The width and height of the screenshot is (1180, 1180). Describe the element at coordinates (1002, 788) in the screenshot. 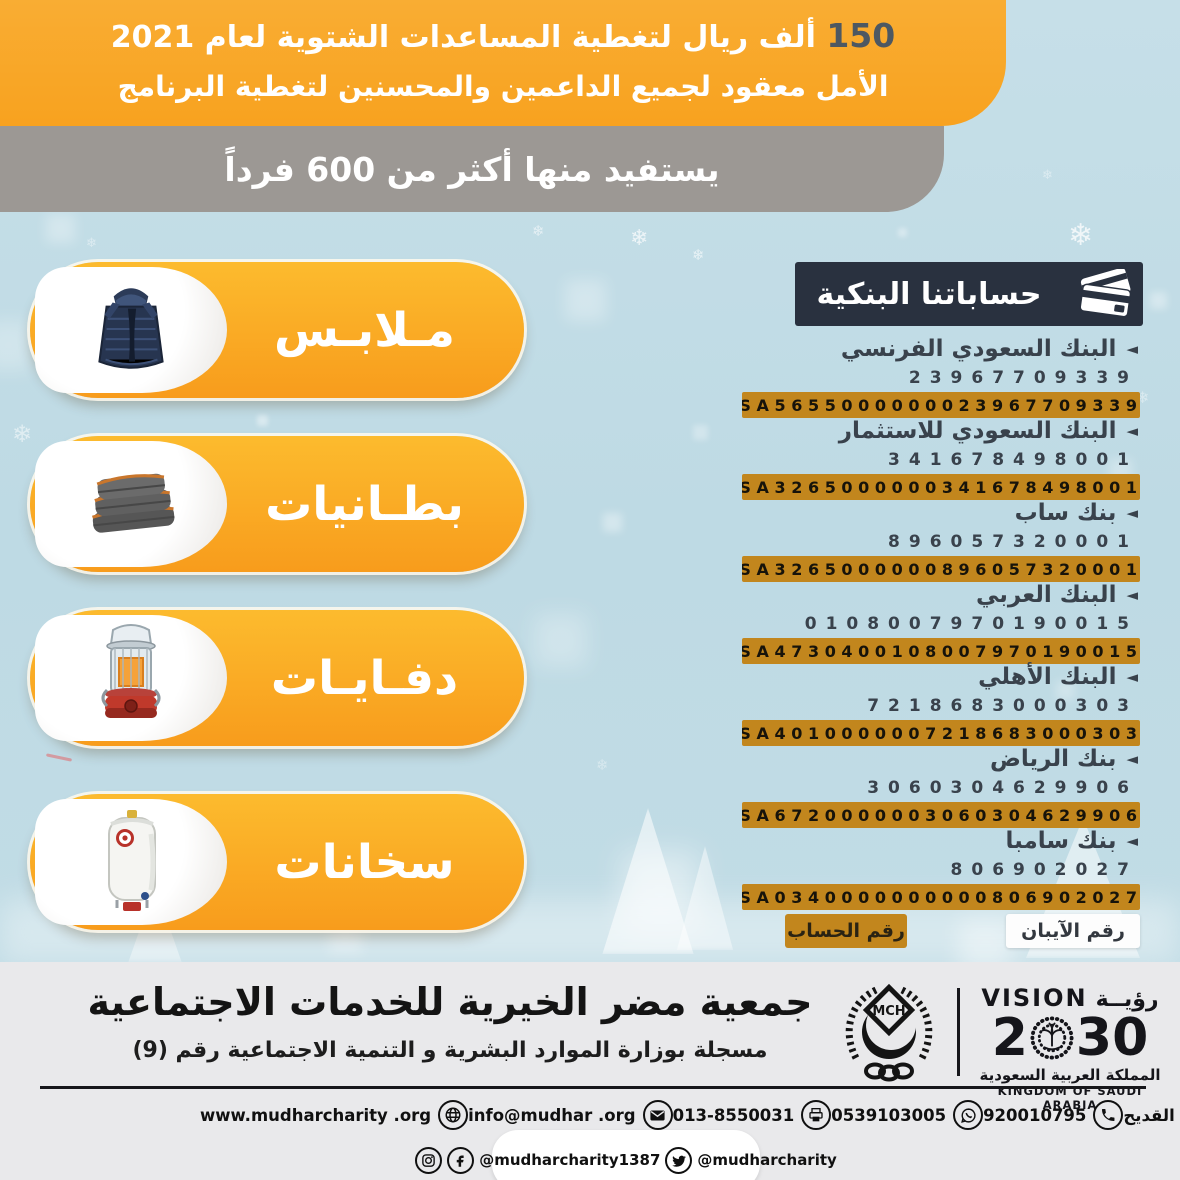

I see `bank-account-number: 3060304629906` at that location.